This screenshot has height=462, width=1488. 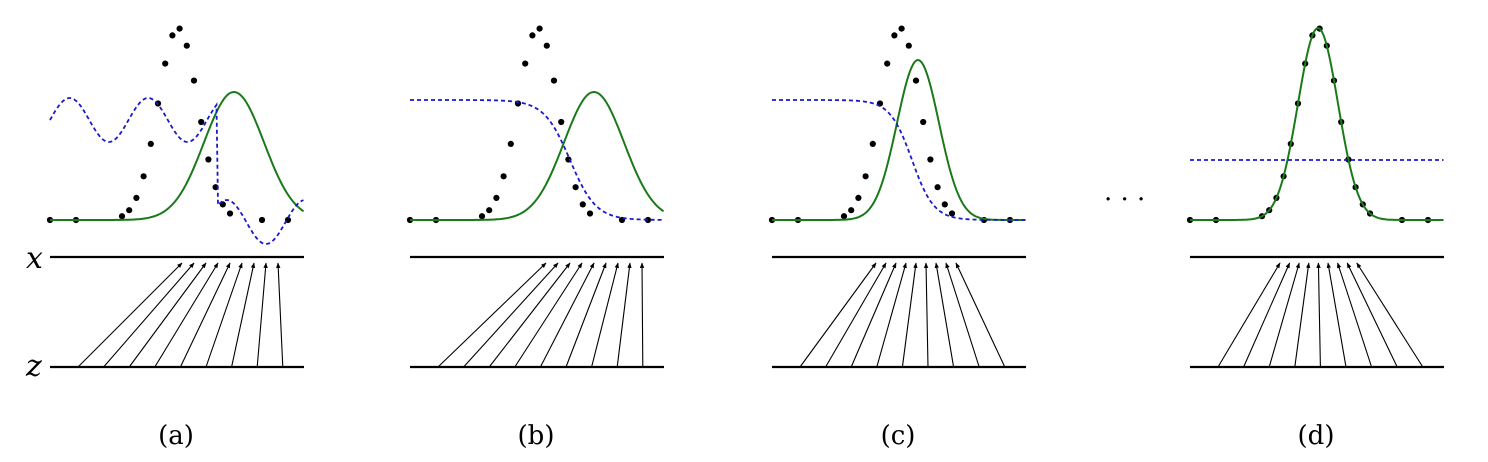 I want to click on panel-b, so click(x=535, y=197).